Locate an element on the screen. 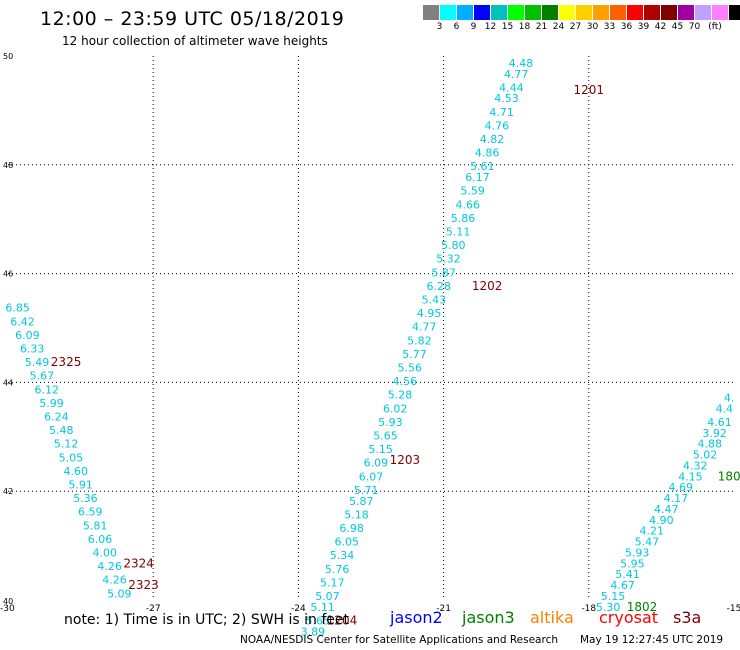 The width and height of the screenshot is (740, 650). scale-label: 24 is located at coordinates (558, 27).